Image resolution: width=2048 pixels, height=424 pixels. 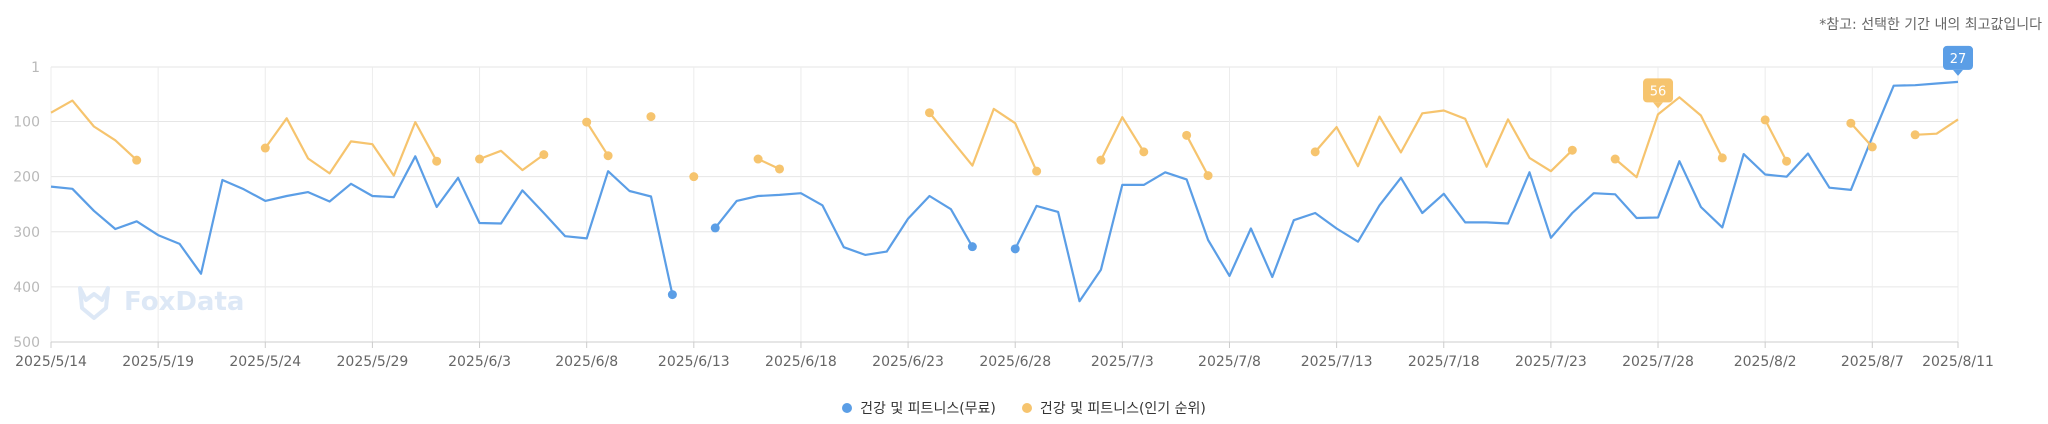 I want to click on y-tick-label: 300, so click(x=26, y=233).